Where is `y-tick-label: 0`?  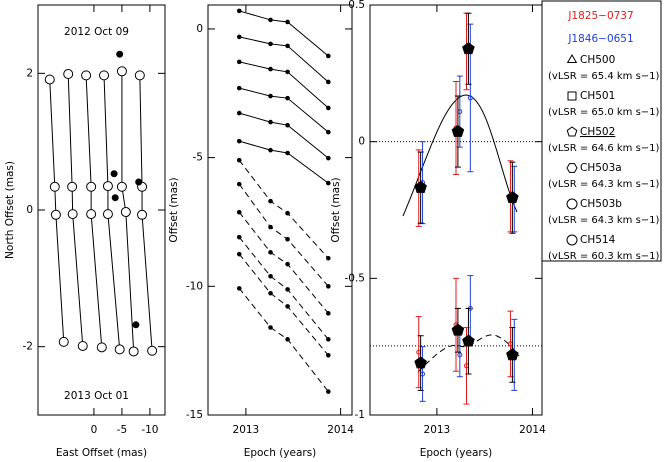 y-tick-label: 0 is located at coordinates (29, 210).